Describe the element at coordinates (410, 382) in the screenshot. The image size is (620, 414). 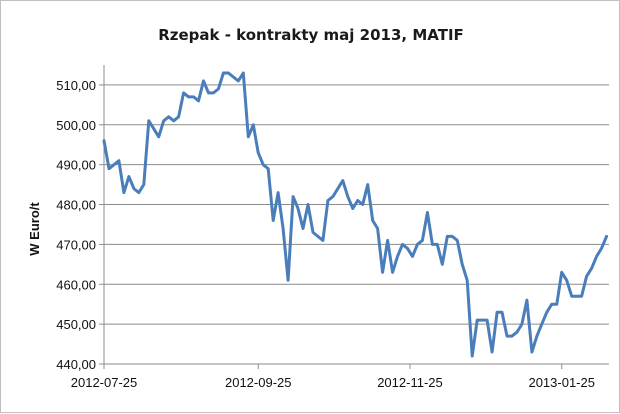
I see `x-tick-label: 2012-11-25` at that location.